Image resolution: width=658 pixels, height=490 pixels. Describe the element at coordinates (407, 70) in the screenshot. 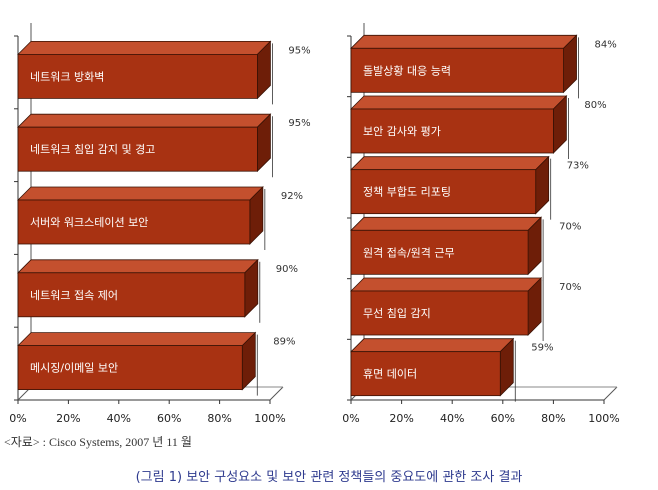

I see `category-label: 돌발상황 대응 능력` at that location.